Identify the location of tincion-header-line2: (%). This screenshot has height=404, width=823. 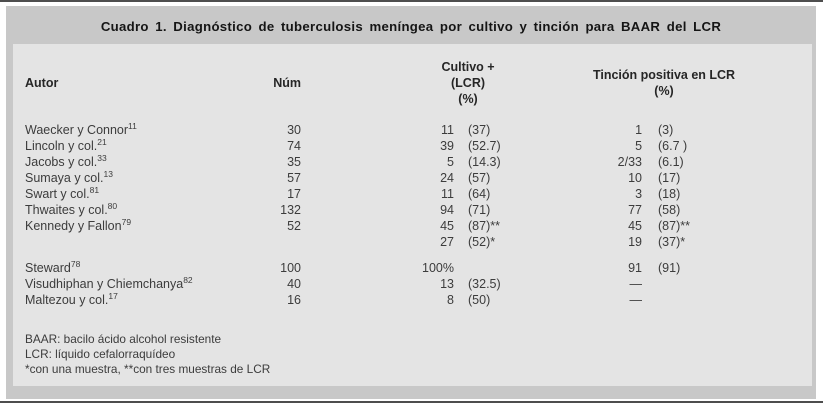
(664, 91).